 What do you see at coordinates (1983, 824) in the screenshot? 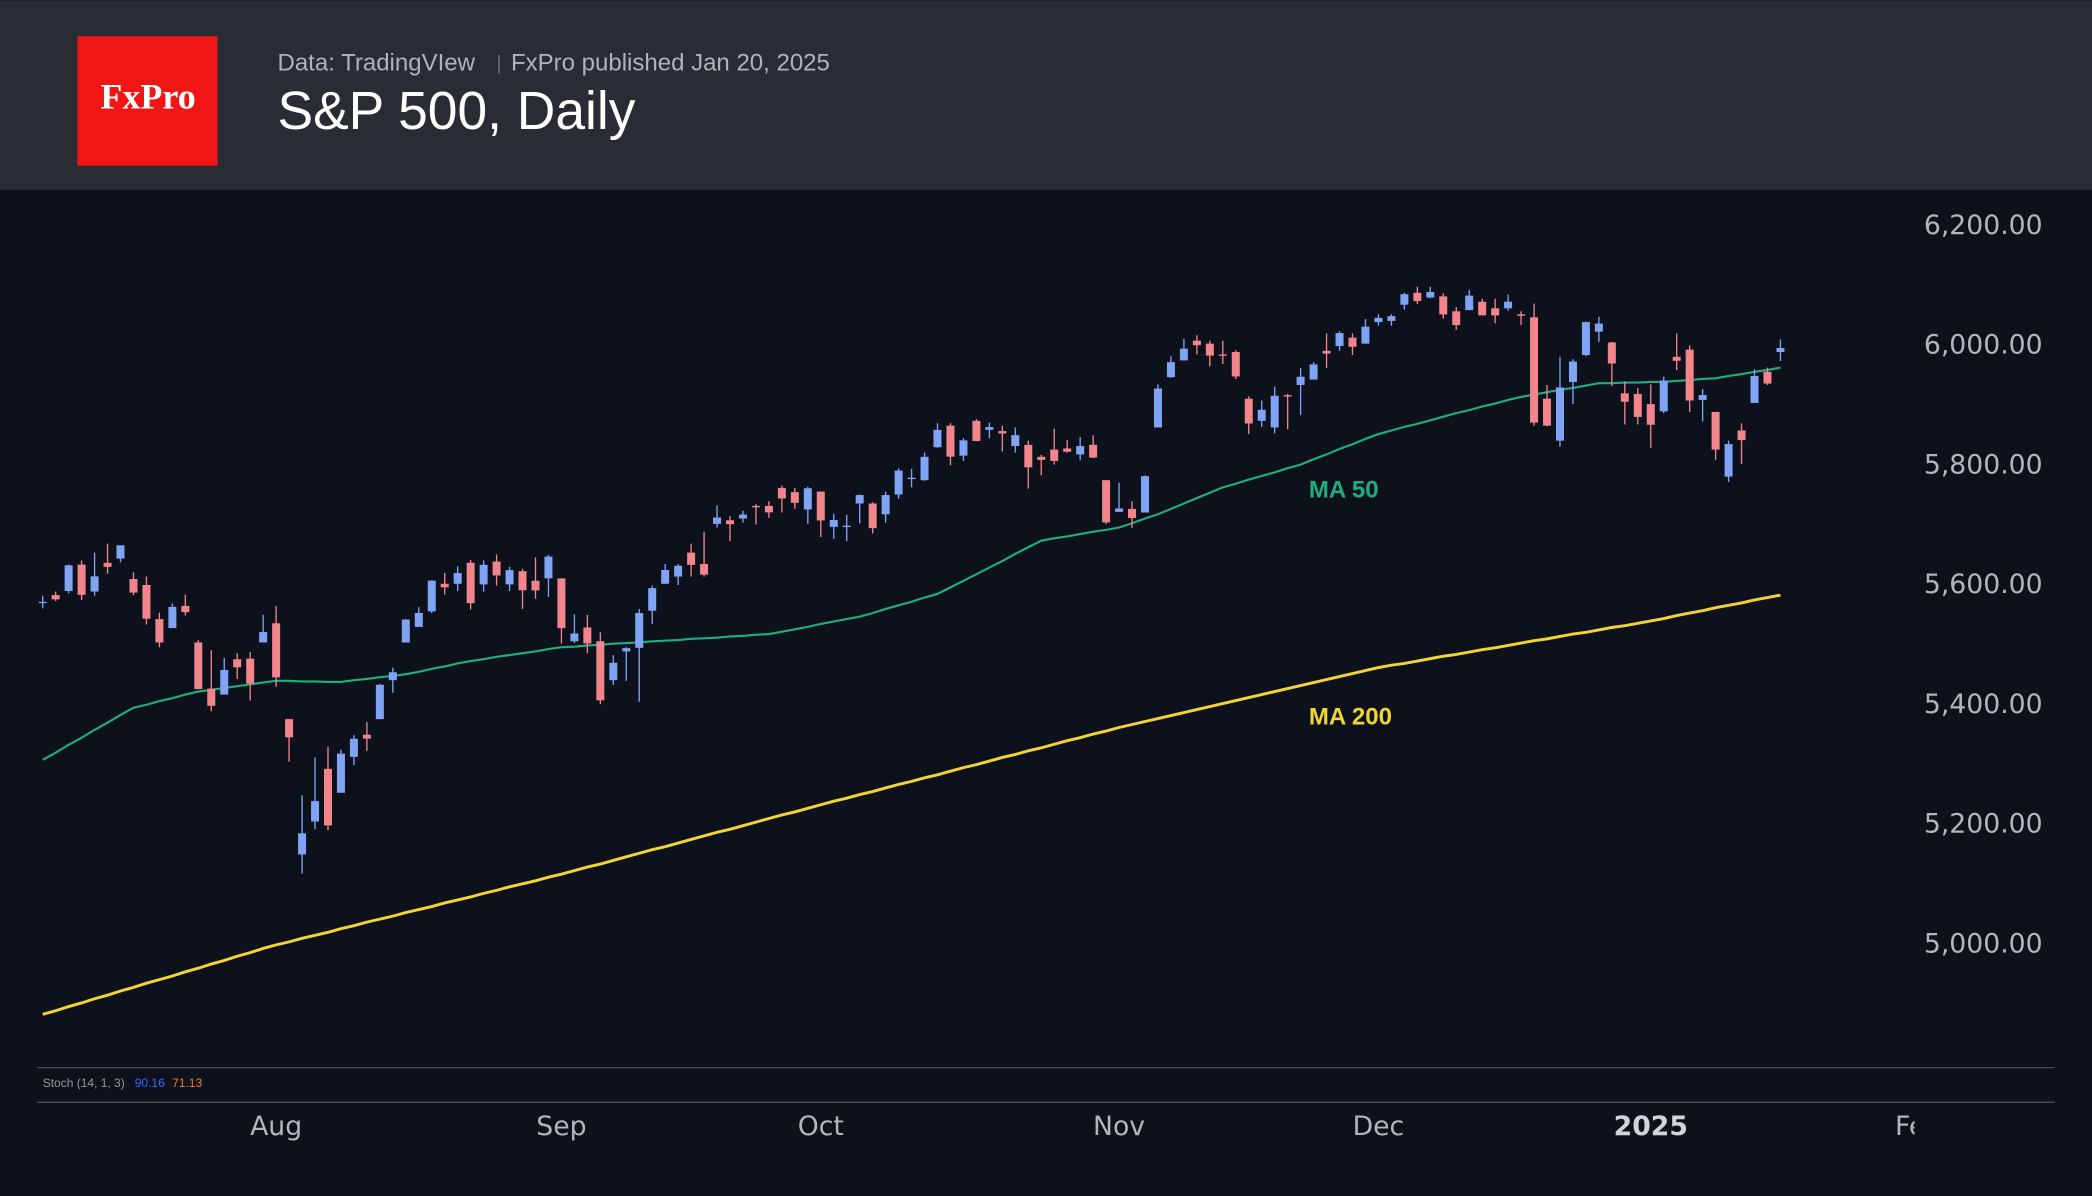
I see `y-tick-label: 5,200.00` at bounding box center [1983, 824].